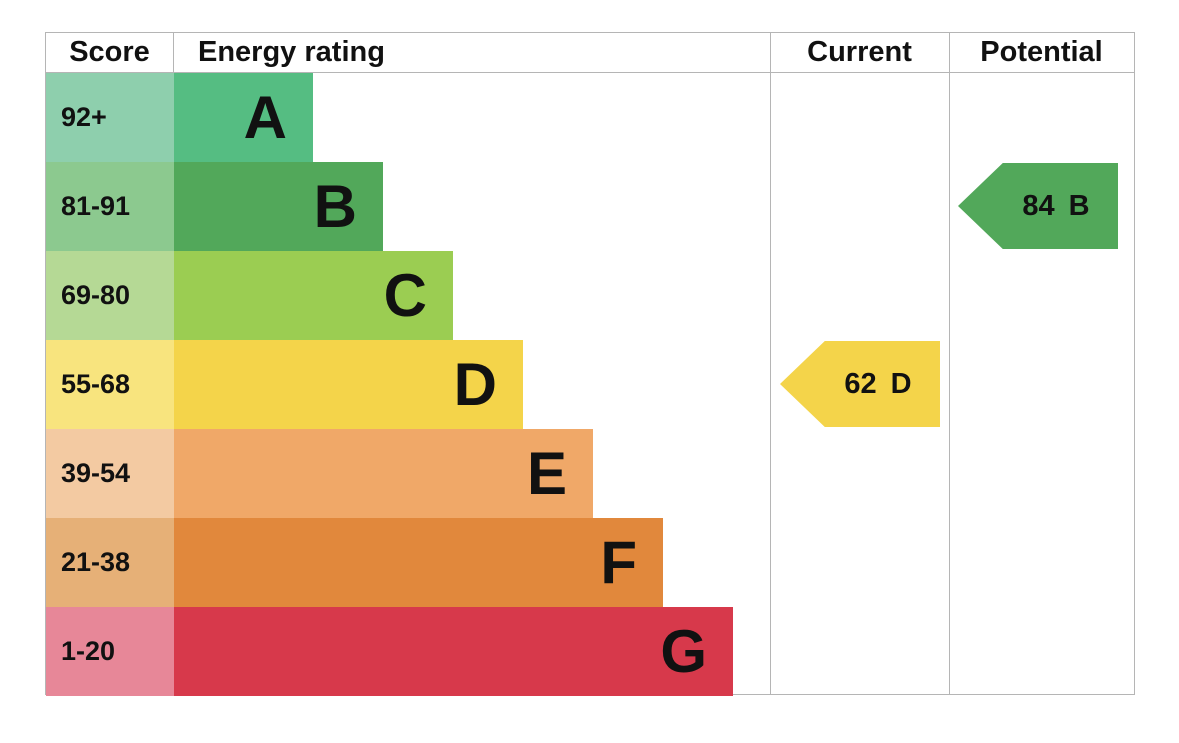 The height and width of the screenshot is (743, 1179). What do you see at coordinates (1079, 205) in the screenshot?
I see `potential-rating-band: B` at bounding box center [1079, 205].